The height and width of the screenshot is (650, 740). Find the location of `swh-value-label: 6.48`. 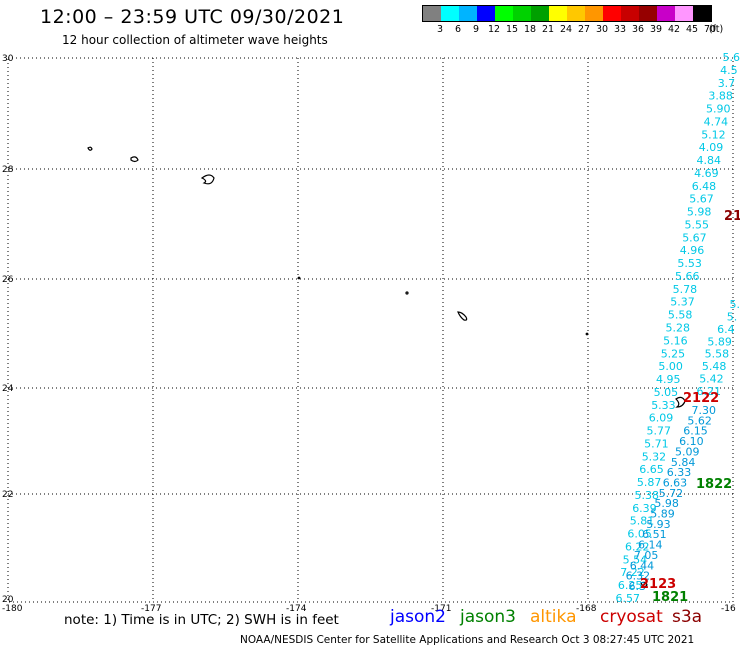

swh-value-label: 6.48 is located at coordinates (704, 186).